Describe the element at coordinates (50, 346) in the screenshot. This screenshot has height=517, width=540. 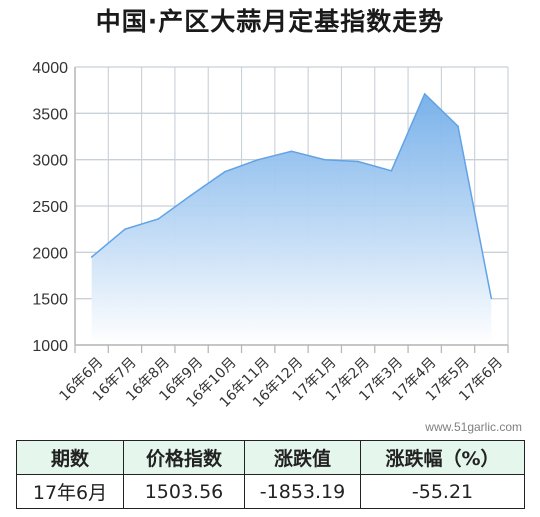
I see `y-tick-label-0: 1000` at that location.